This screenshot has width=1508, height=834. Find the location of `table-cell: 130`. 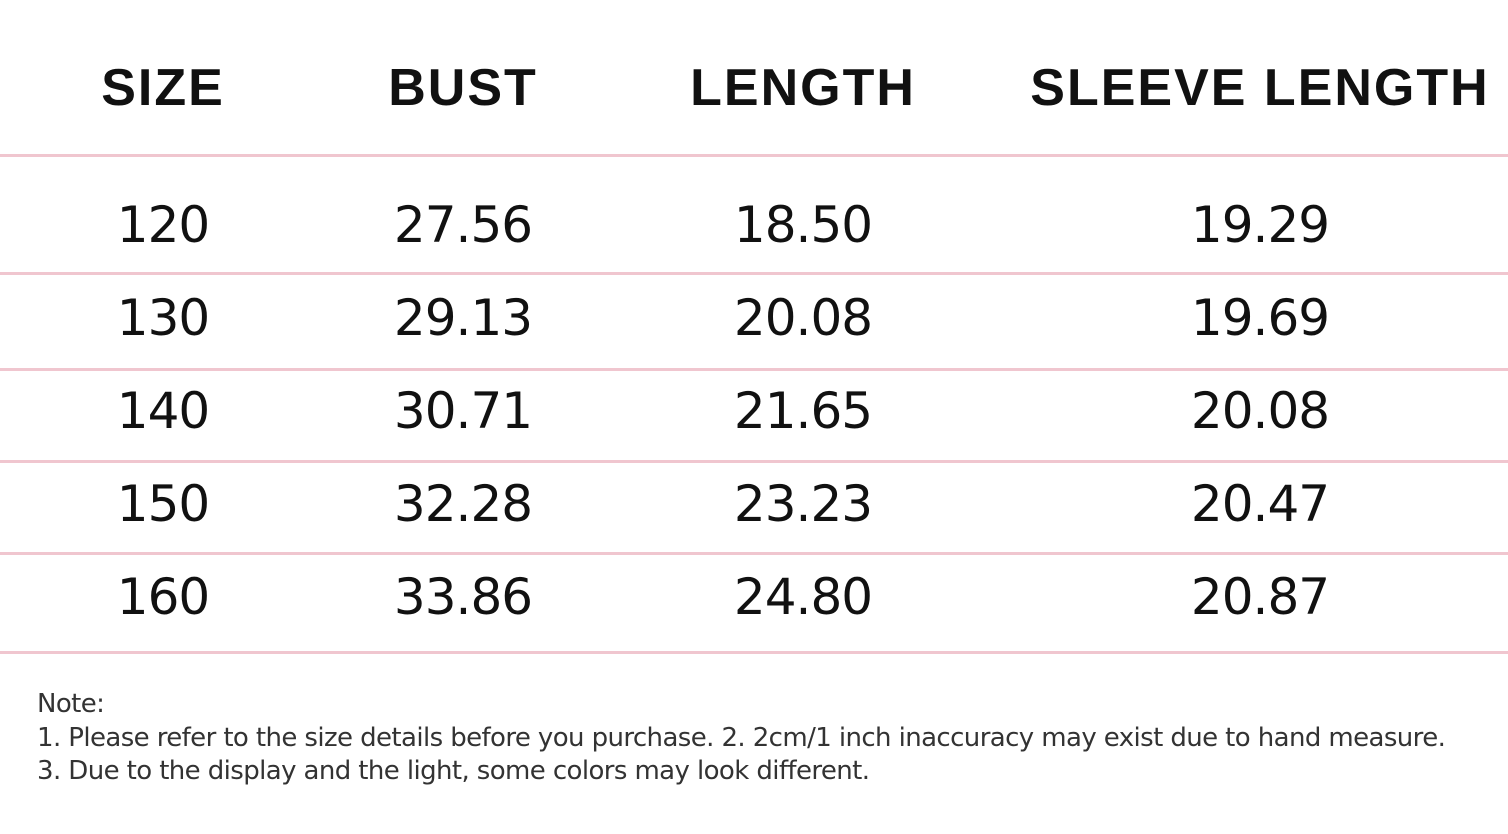

table-cell: 130 is located at coordinates (163, 318).